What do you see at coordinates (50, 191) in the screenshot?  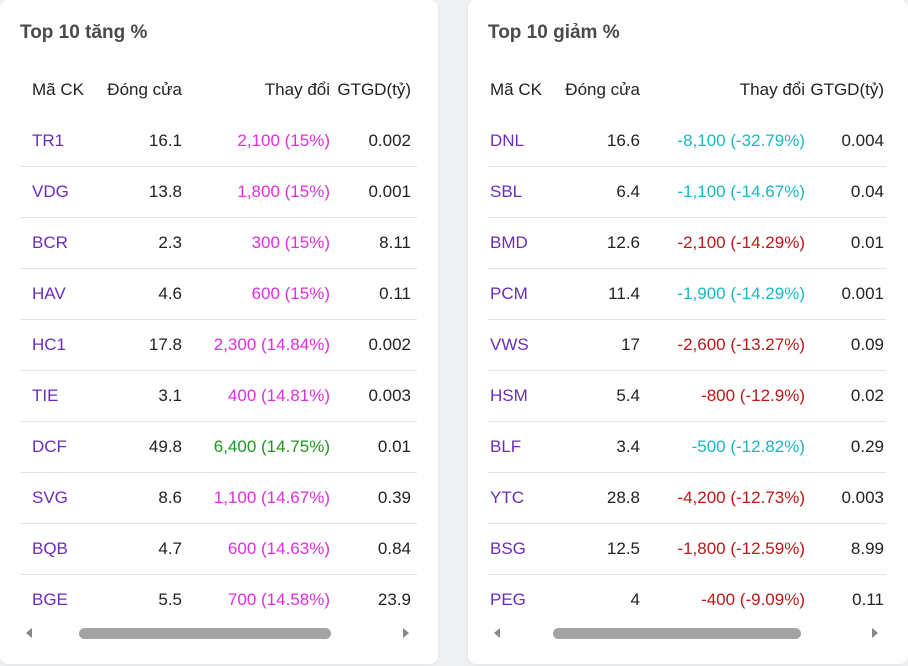 I see `stock-symbol-link: VDG` at bounding box center [50, 191].